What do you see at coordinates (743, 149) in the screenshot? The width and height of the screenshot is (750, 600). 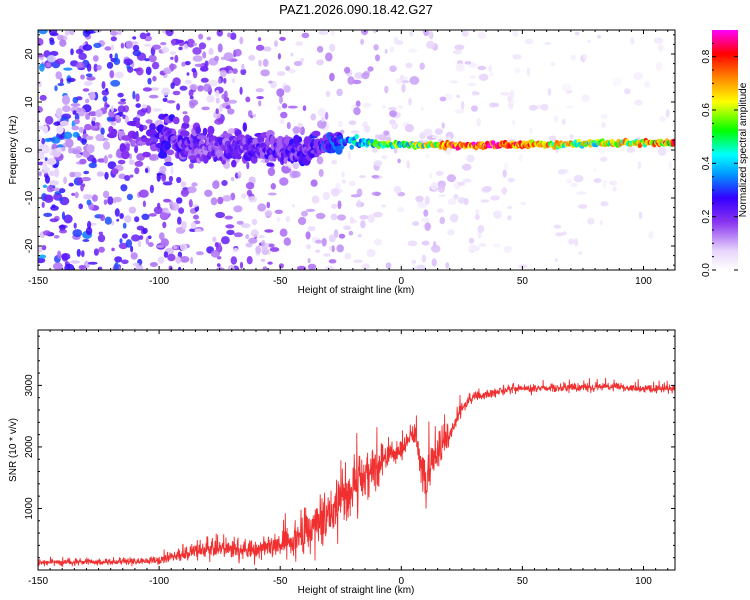 I see `colorbar-label: Normalized spectral amplitude` at bounding box center [743, 149].